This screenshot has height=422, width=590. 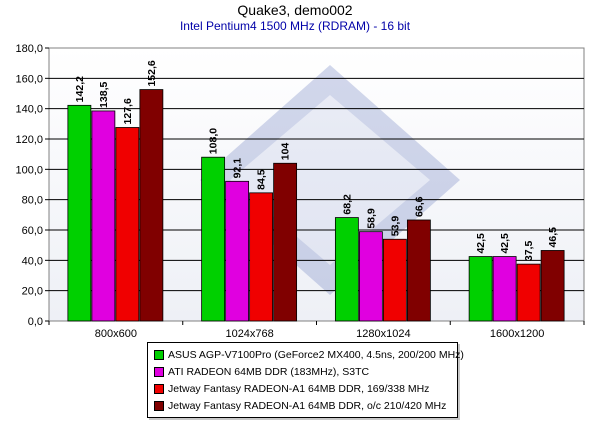 I want to click on y-tick-label: 160,0, so click(x=29, y=79).